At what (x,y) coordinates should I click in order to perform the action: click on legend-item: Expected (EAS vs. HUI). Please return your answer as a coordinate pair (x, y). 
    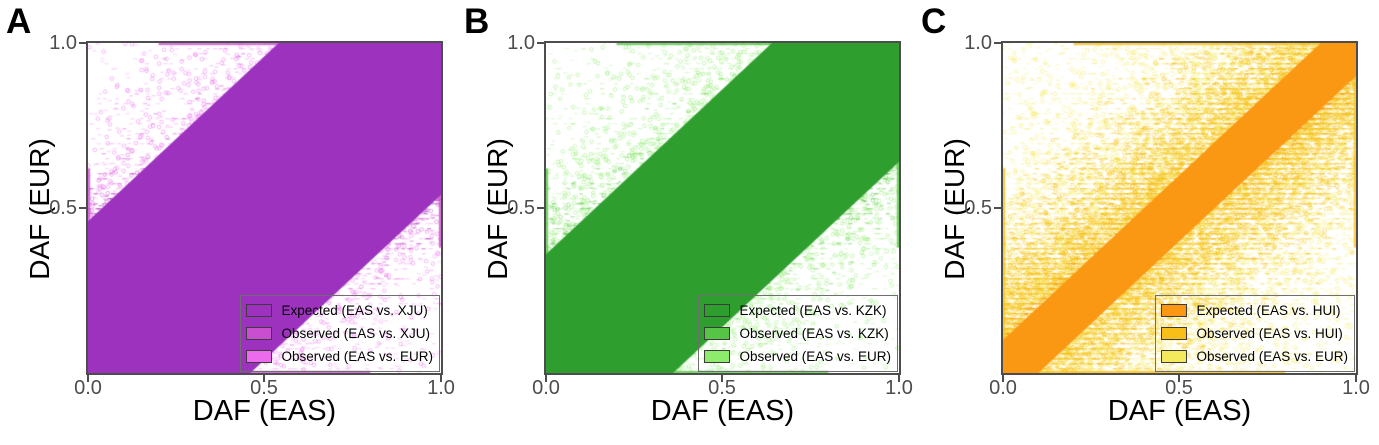
    Looking at the image, I should click on (1254, 310).